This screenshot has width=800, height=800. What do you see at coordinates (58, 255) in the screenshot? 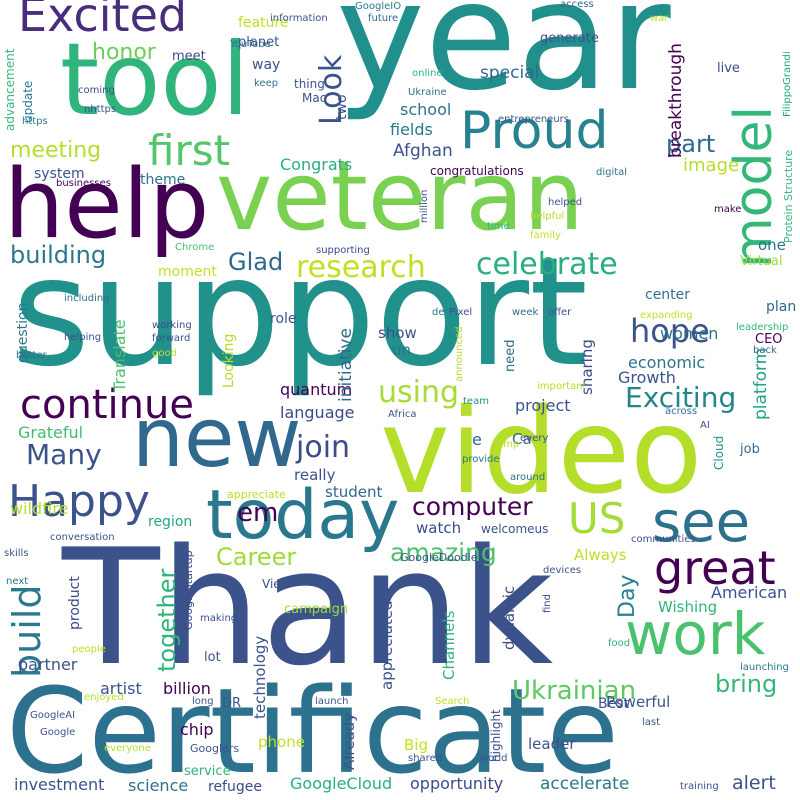
I see `word: building` at bounding box center [58, 255].